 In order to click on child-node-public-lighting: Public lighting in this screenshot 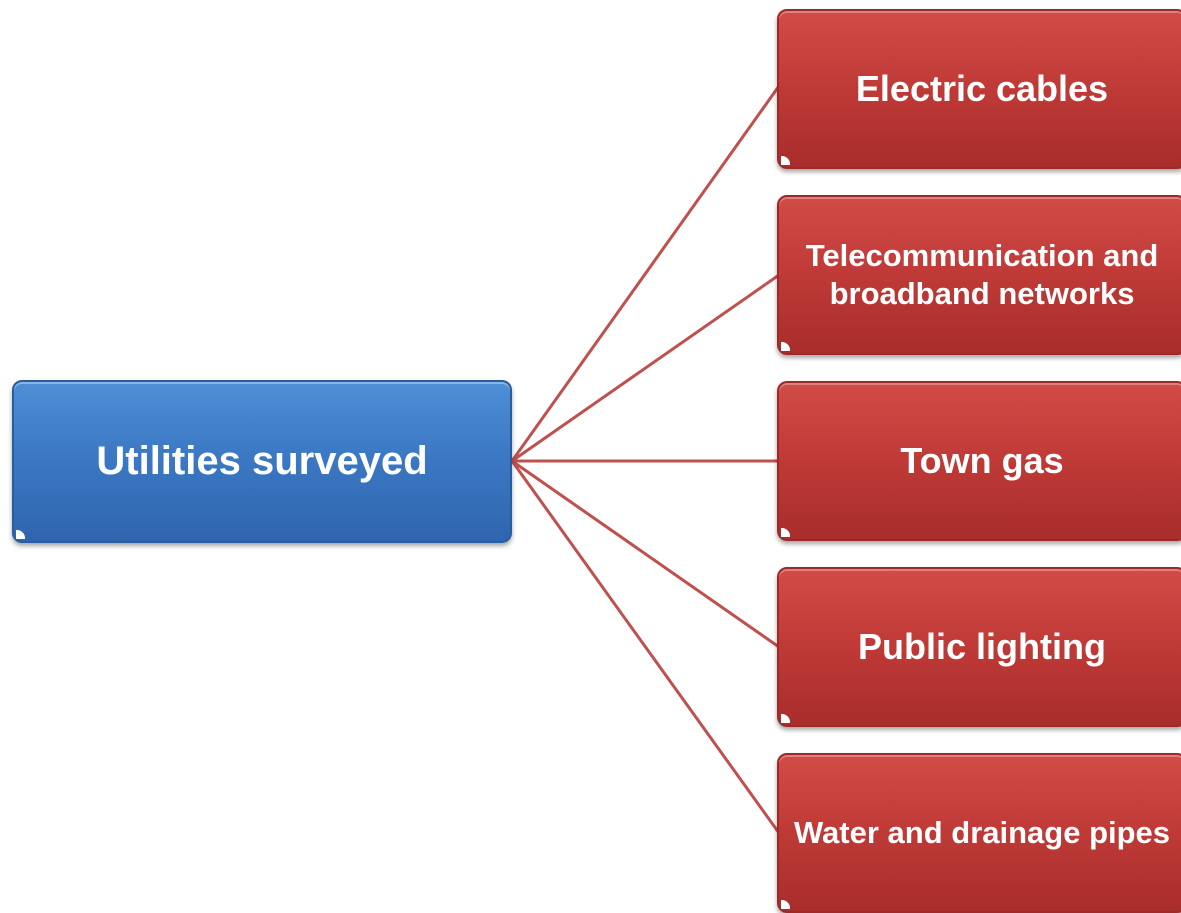, I will do `click(979, 647)`.